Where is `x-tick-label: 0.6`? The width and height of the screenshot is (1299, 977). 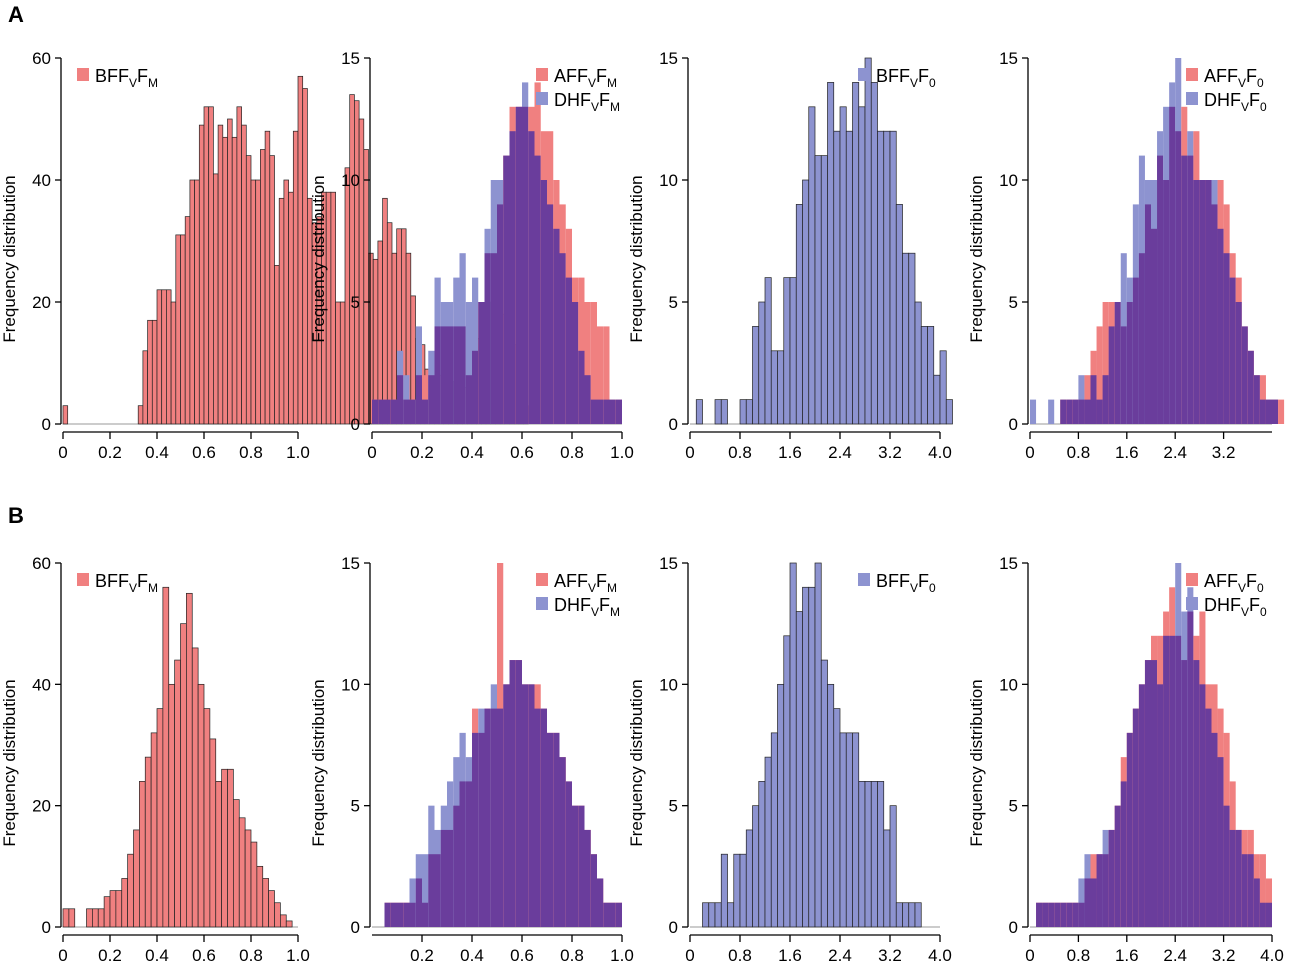 x-tick-label: 0.6 is located at coordinates (204, 955).